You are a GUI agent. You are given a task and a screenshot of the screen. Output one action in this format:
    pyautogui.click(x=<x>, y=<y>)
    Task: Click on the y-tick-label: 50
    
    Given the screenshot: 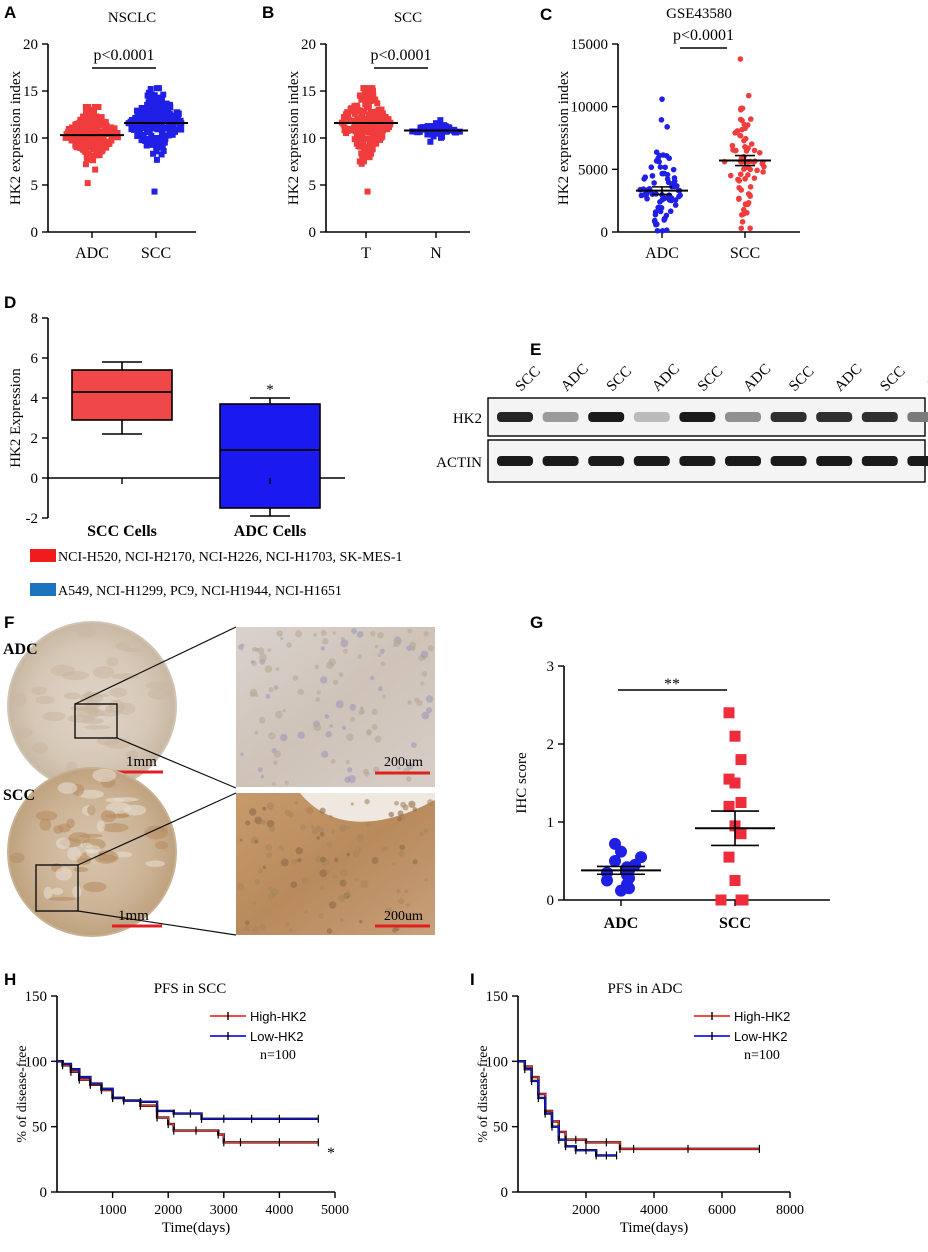 What is the action you would take?
    pyautogui.click(x=39, y=1128)
    